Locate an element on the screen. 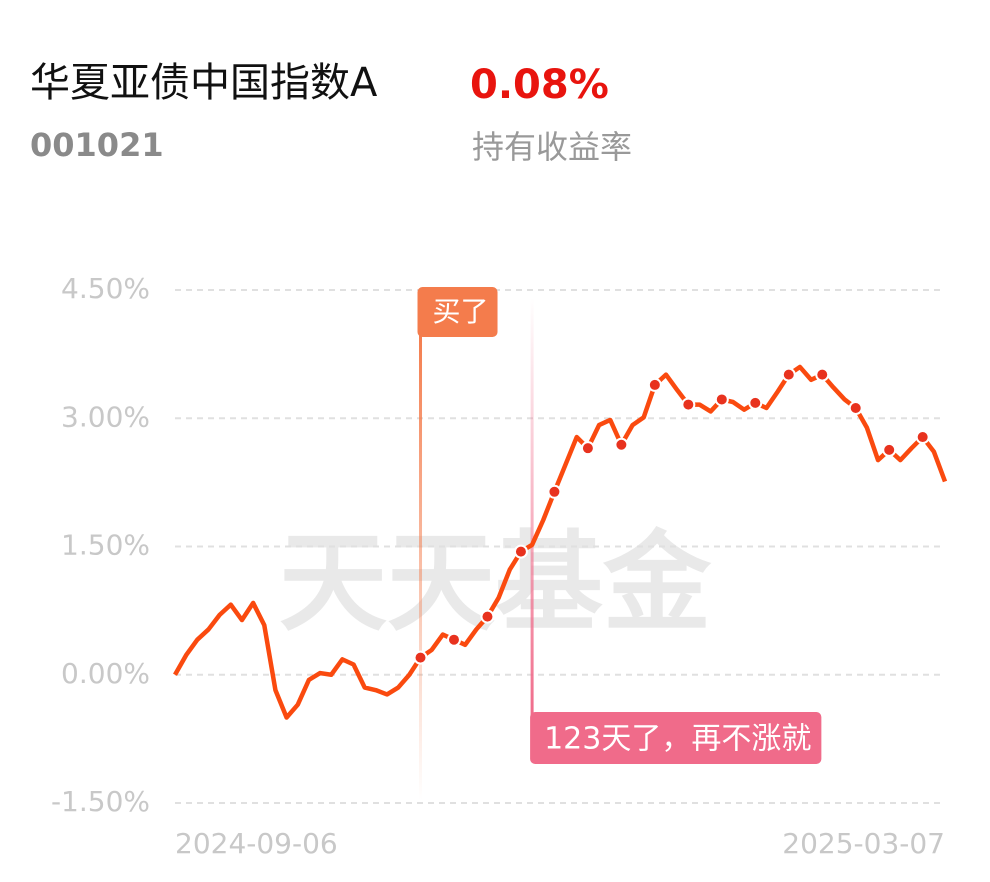  y-tick-label: 4.50% is located at coordinates (105, 288).